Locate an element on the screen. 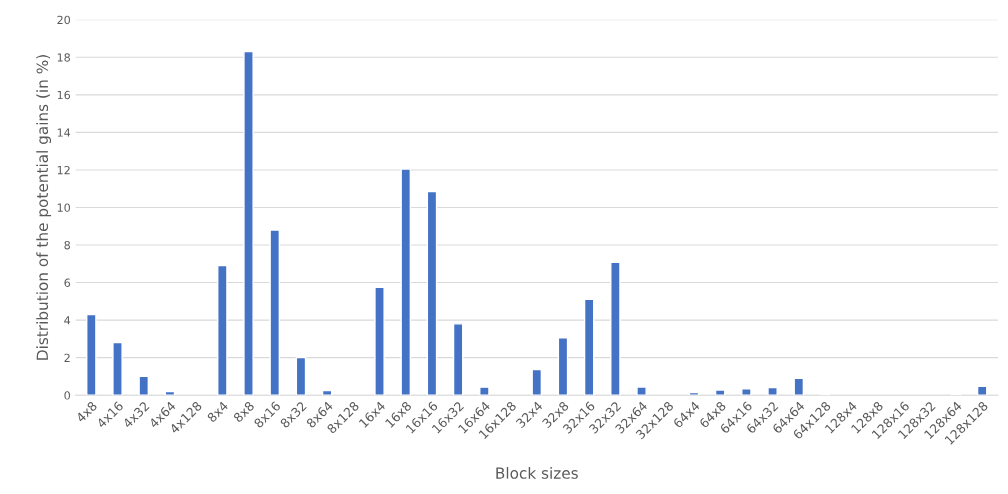 This screenshot has width=1008, height=494. y-tick-label: 10 is located at coordinates (63, 207).